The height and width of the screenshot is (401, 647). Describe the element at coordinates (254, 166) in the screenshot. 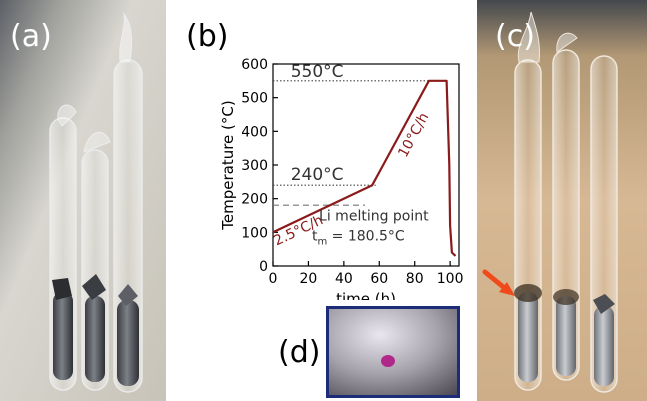

I see `y-tick-label-3: 300` at that location.